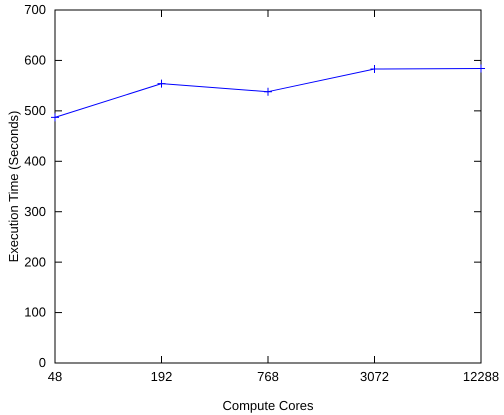  I want to click on y-tick-label: 300, so click(35, 211).